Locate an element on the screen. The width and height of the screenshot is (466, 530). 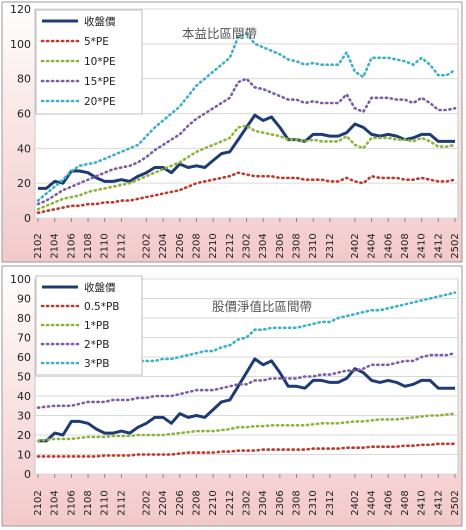
y-tick-label: 10 is located at coordinates (24, 455).